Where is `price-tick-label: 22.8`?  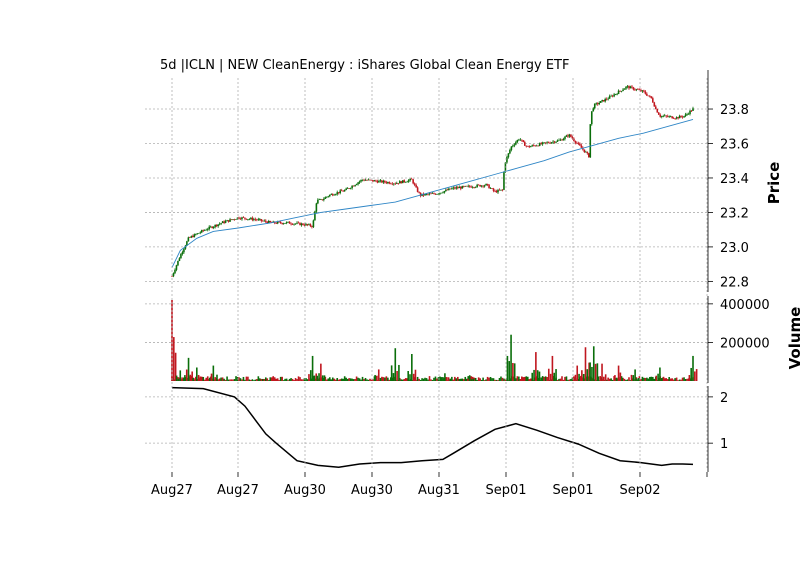 price-tick-label: 22.8 is located at coordinates (734, 282).